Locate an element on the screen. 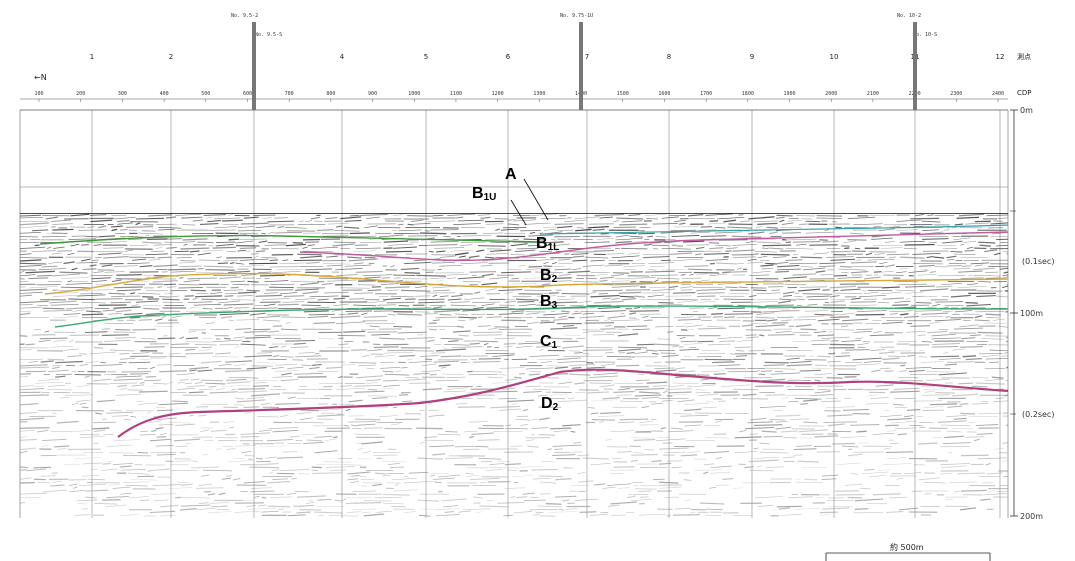  crossing-line-2: No. 9.75-1U is located at coordinates (576, 16).